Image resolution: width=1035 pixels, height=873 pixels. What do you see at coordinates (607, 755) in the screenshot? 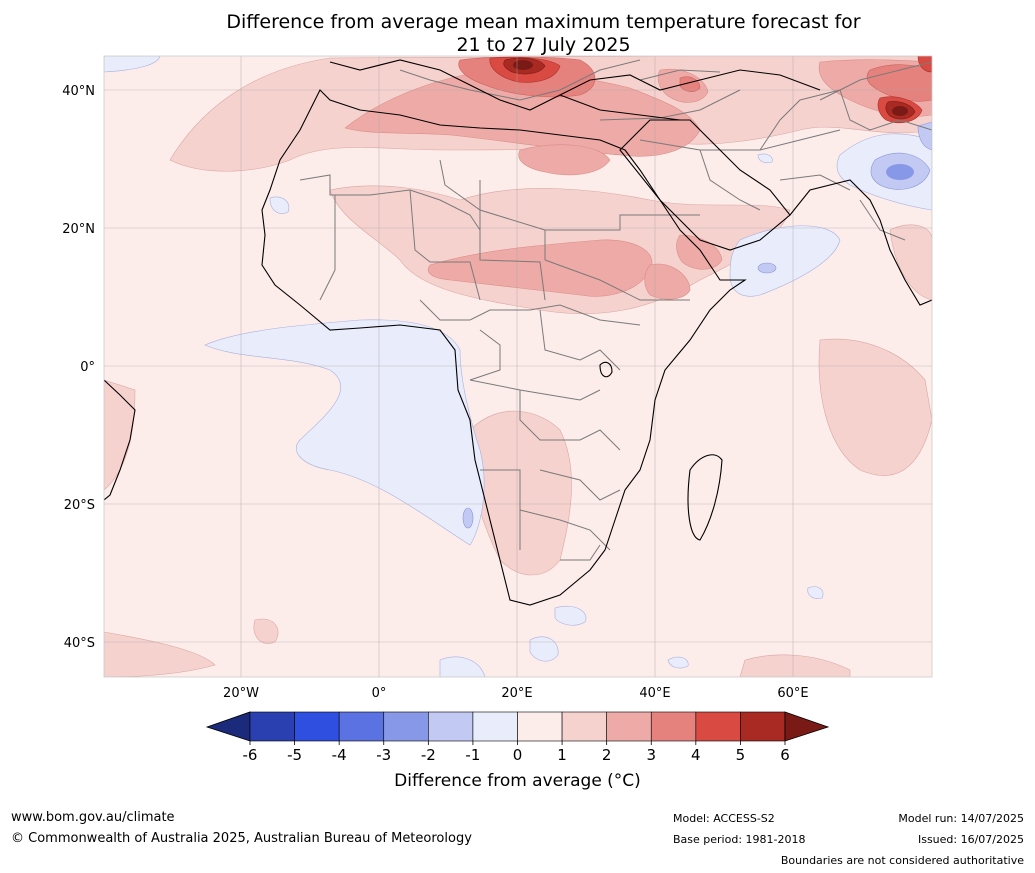
I see `colorbar-tick-label: 2` at bounding box center [607, 755].